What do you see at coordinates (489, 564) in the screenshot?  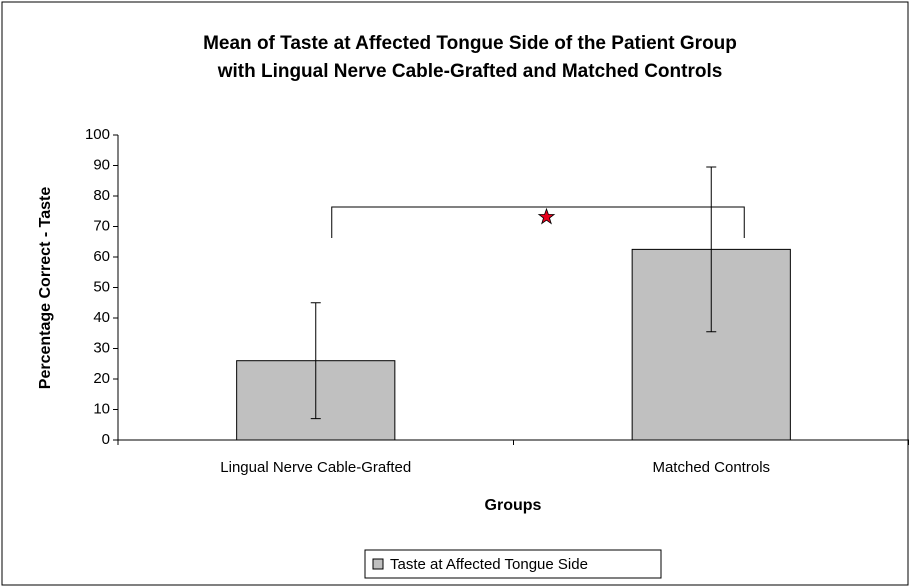 I see `legend-label: Taste at Affected Tongue Side` at bounding box center [489, 564].